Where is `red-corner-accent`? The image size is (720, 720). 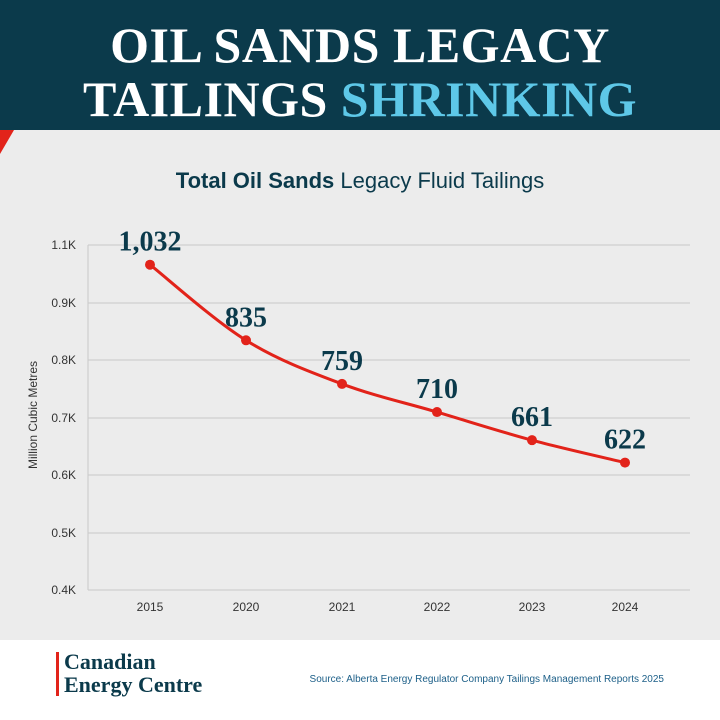 red-corner-accent is located at coordinates (7, 142).